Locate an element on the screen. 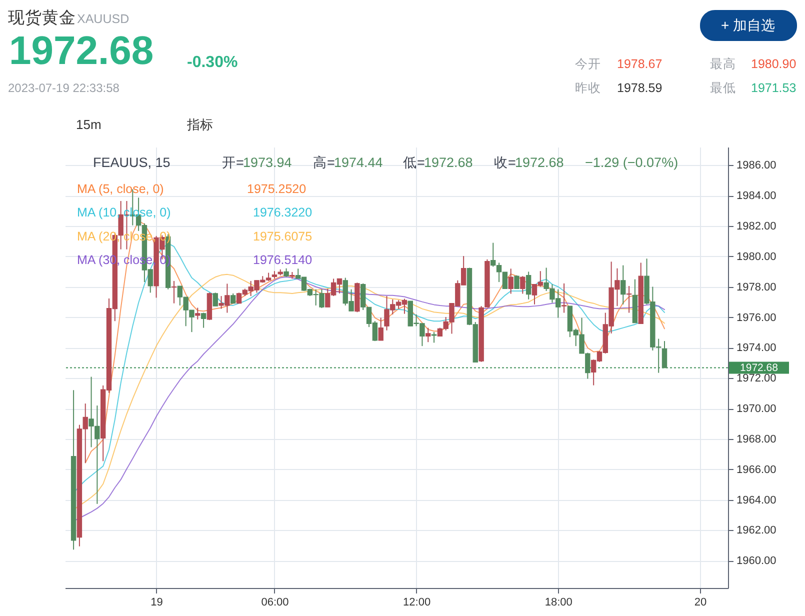 The width and height of the screenshot is (805, 616). y-tick-label: 1964.00 is located at coordinates (756, 500).